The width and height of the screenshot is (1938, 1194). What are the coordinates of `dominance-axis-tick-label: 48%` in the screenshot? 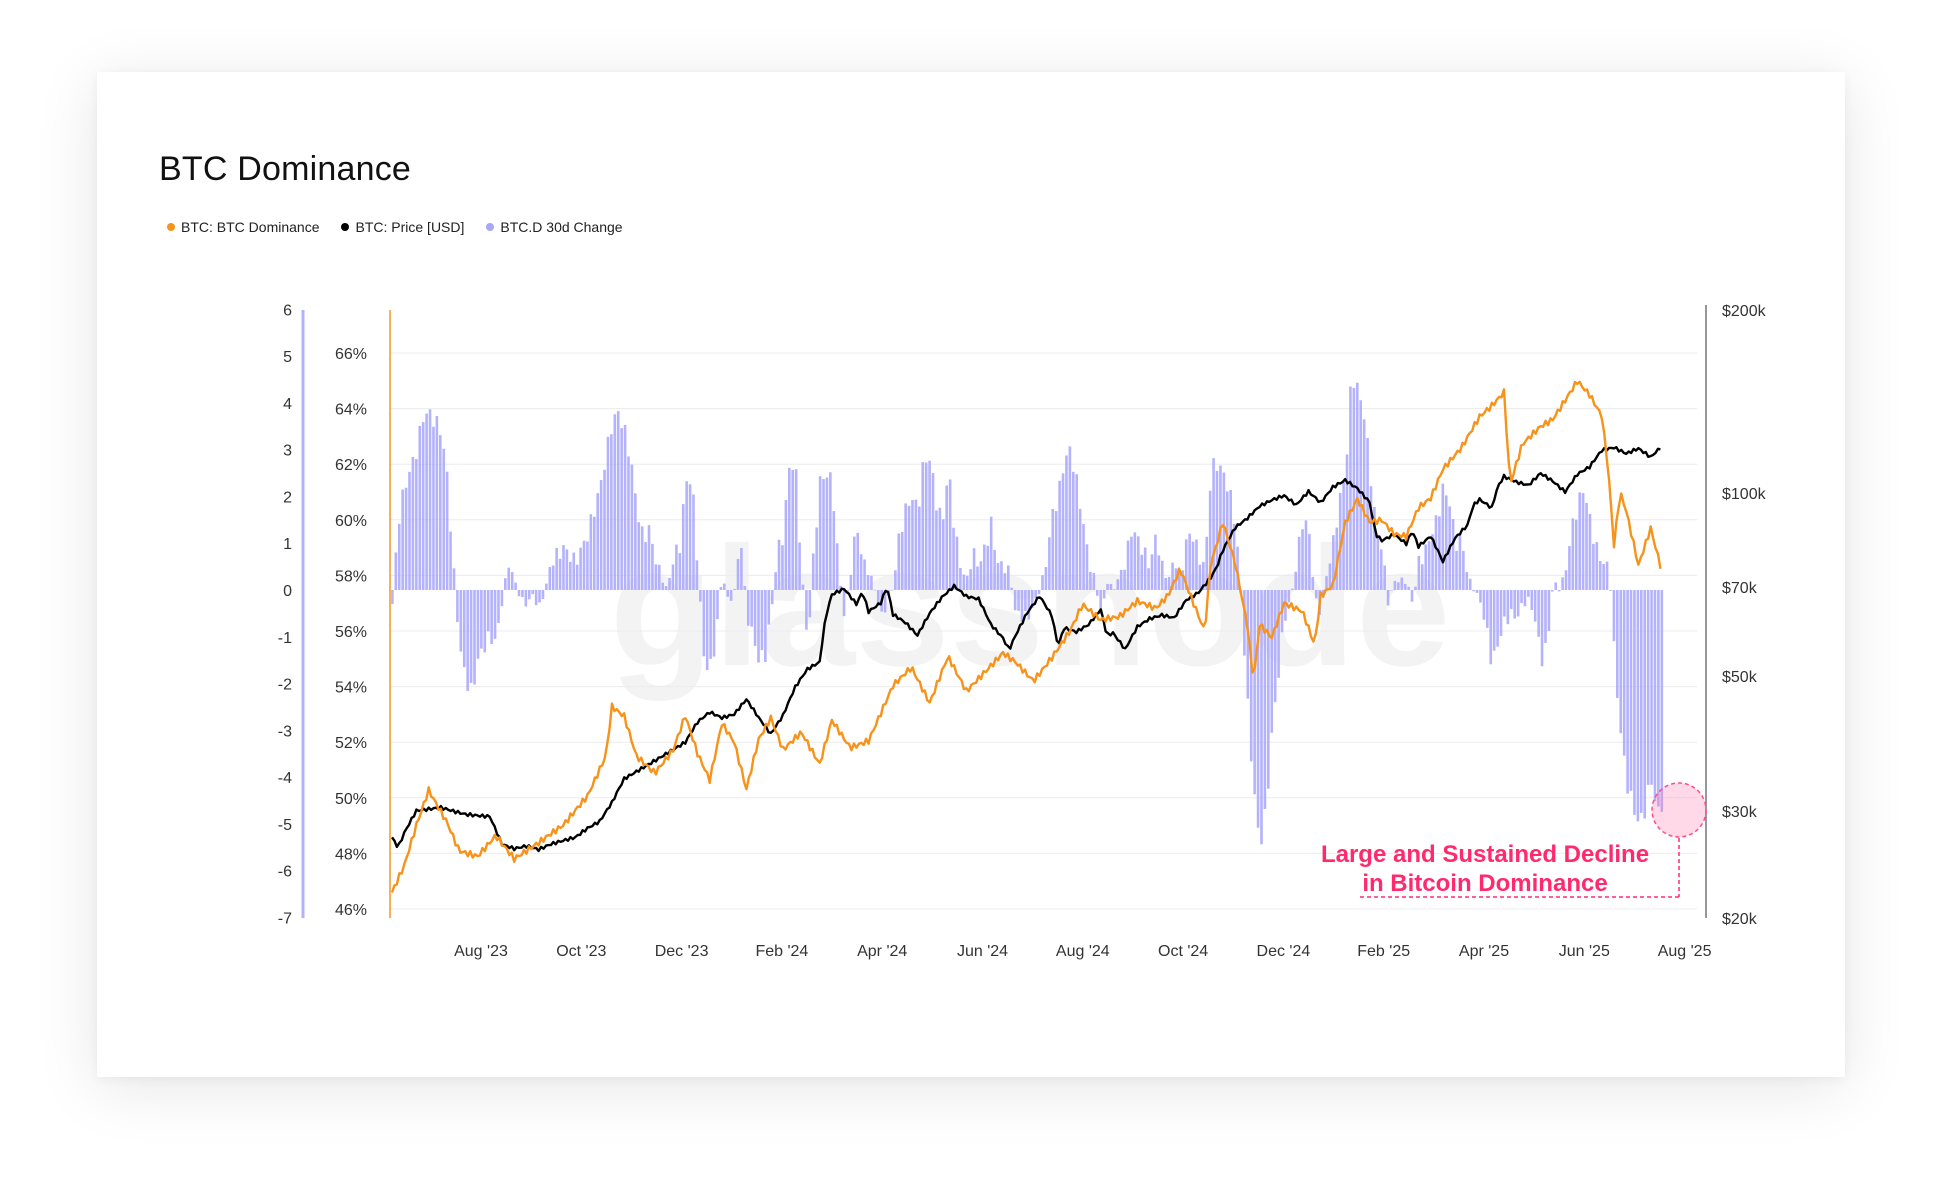 It's located at (351, 854).